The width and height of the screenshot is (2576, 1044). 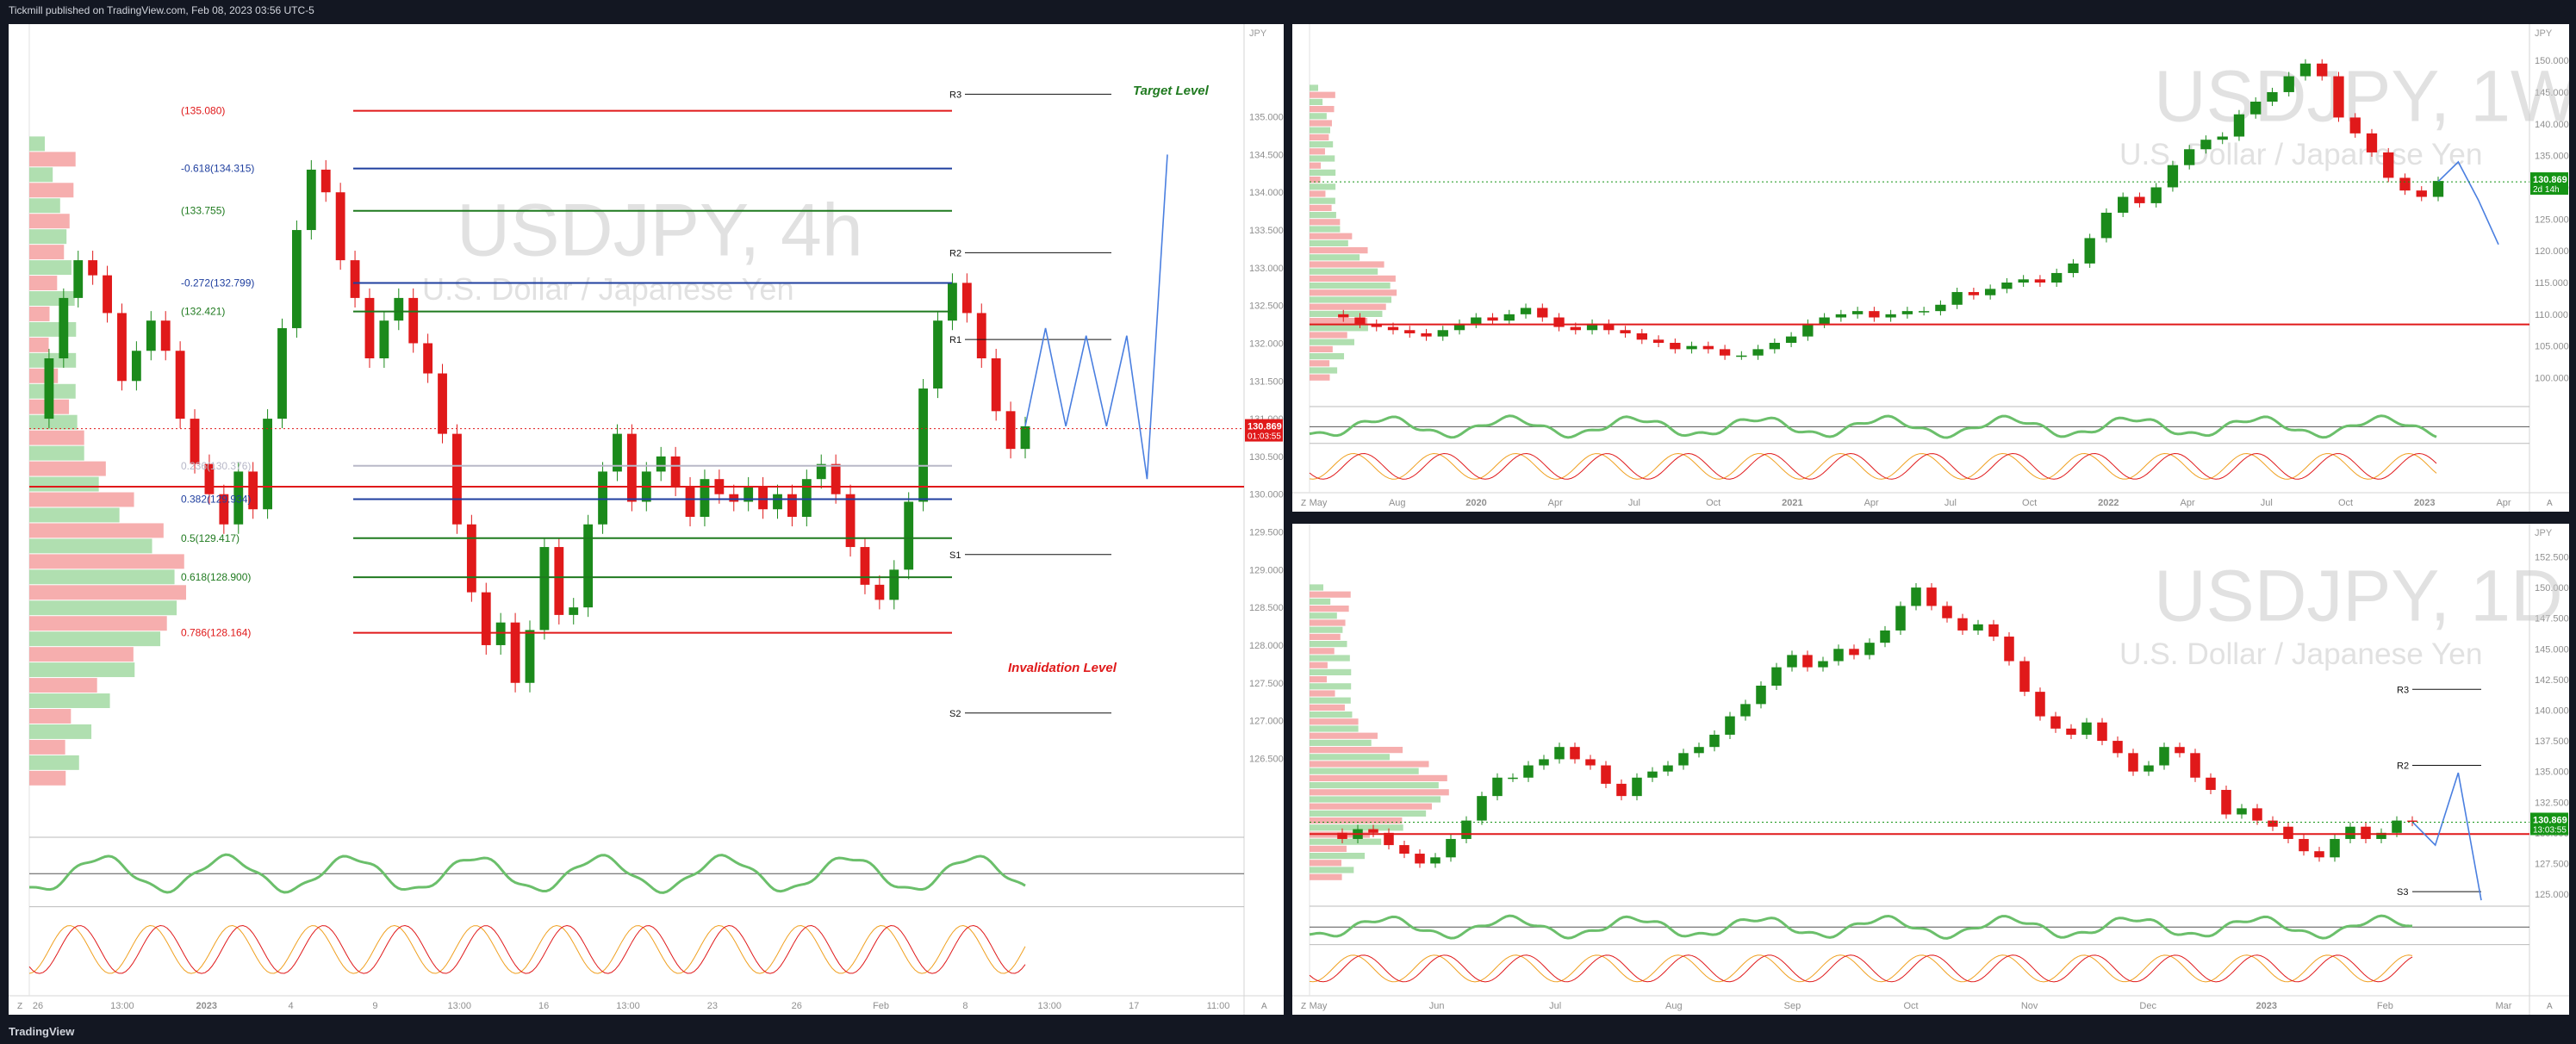 What do you see at coordinates (218, 283) in the screenshot?
I see `fib-level-label: -0.272(132.799)` at bounding box center [218, 283].